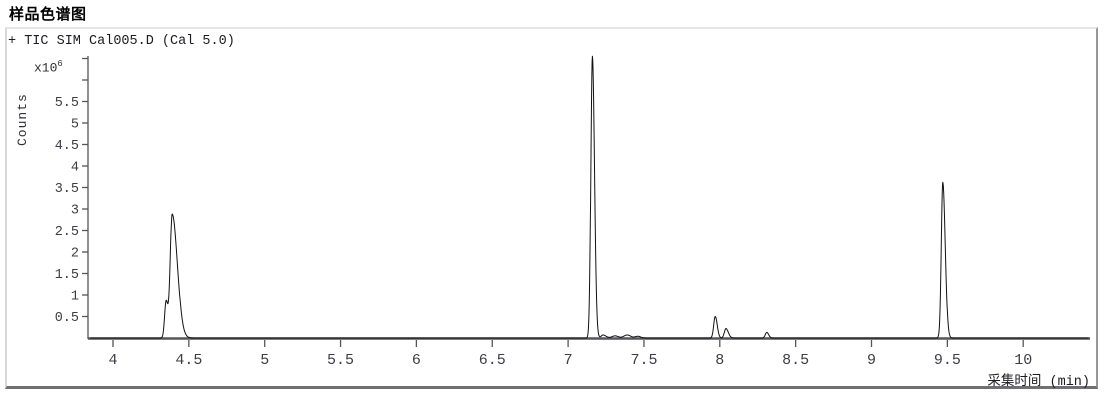  Describe the element at coordinates (264, 360) in the screenshot. I see `x-tick-label: 5` at that location.